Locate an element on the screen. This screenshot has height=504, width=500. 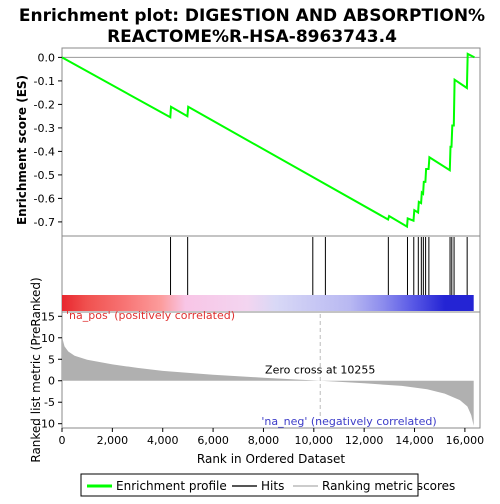
es-y-tick-label: -0.4 is located at coordinates (44, 151).